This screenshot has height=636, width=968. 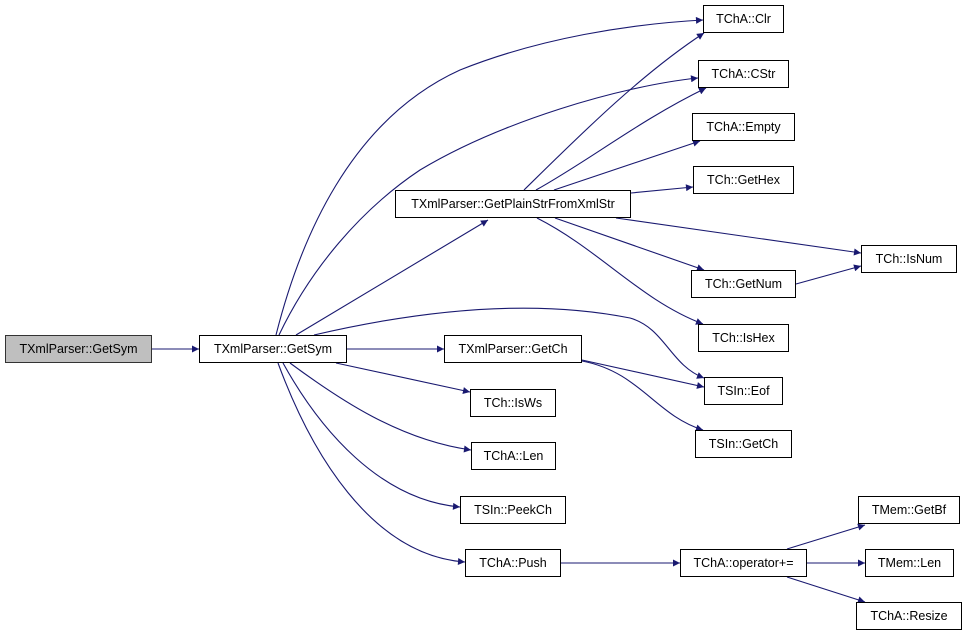 What do you see at coordinates (78, 349) in the screenshot?
I see `node-root-getsym: TXmlParser::GetSym` at bounding box center [78, 349].